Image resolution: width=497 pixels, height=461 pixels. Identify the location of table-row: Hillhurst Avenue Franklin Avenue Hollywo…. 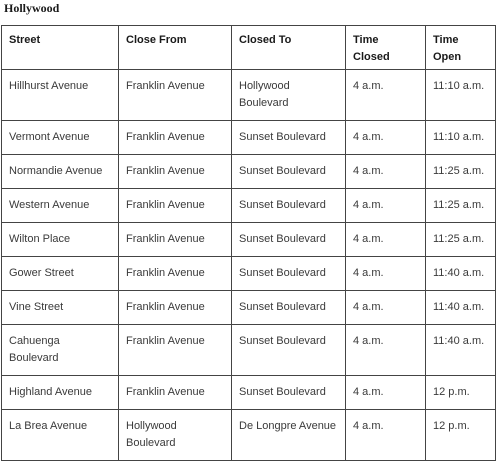
(248, 95).